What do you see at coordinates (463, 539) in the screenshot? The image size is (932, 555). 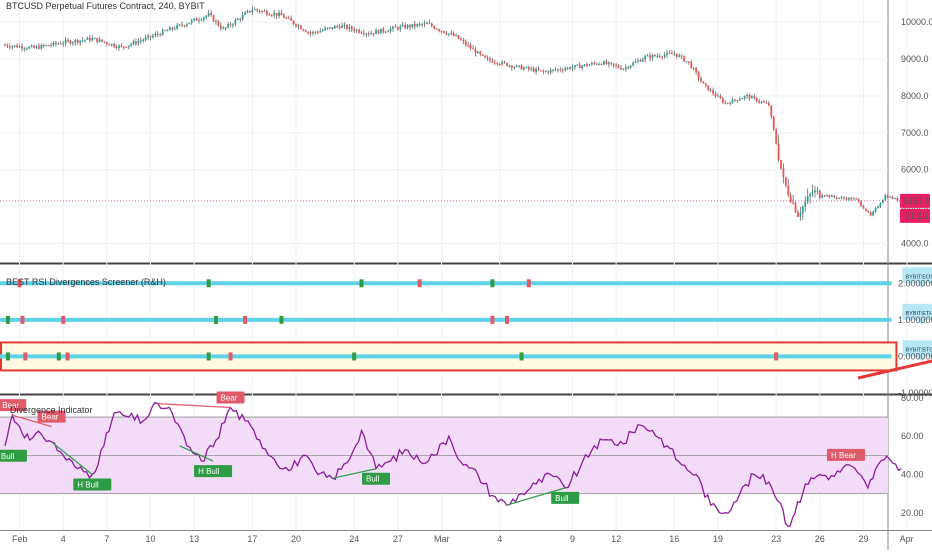 I see `time-axis: Feb 4 7 10 13 17 20 24 27 Mar 4 9 12 16 19 23 26 29 Apr` at bounding box center [463, 539].